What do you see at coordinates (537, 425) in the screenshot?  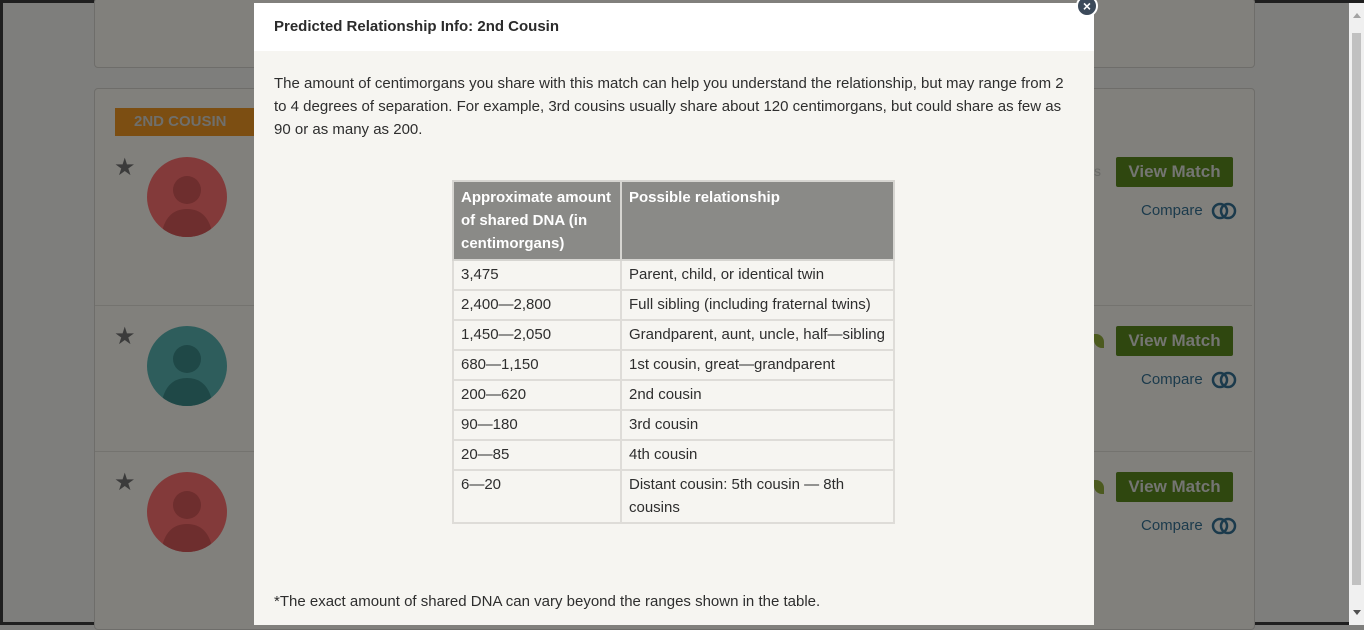 I see `table-cell: 90—180` at bounding box center [537, 425].